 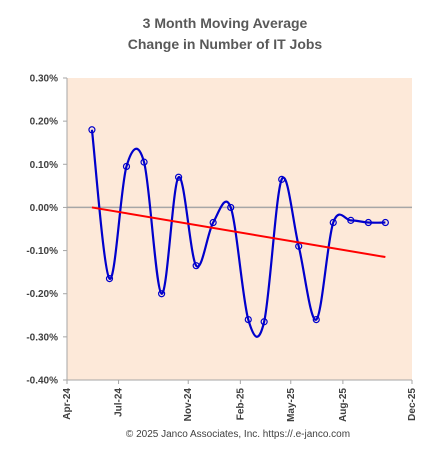 What do you see at coordinates (225, 44) in the screenshot?
I see `chart-title-line-2: Change in Number of IT Jobs` at bounding box center [225, 44].